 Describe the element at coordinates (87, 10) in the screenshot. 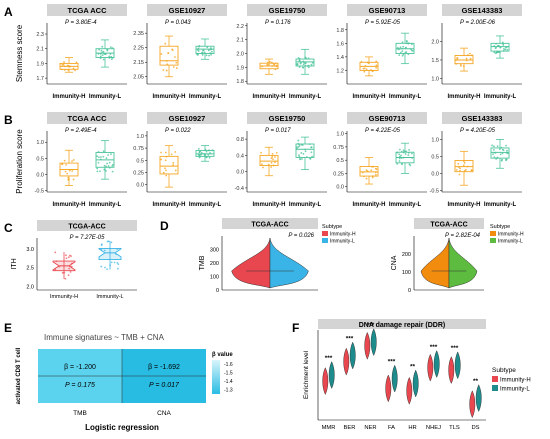

I see `chart-title: TCGA ACC` at that location.